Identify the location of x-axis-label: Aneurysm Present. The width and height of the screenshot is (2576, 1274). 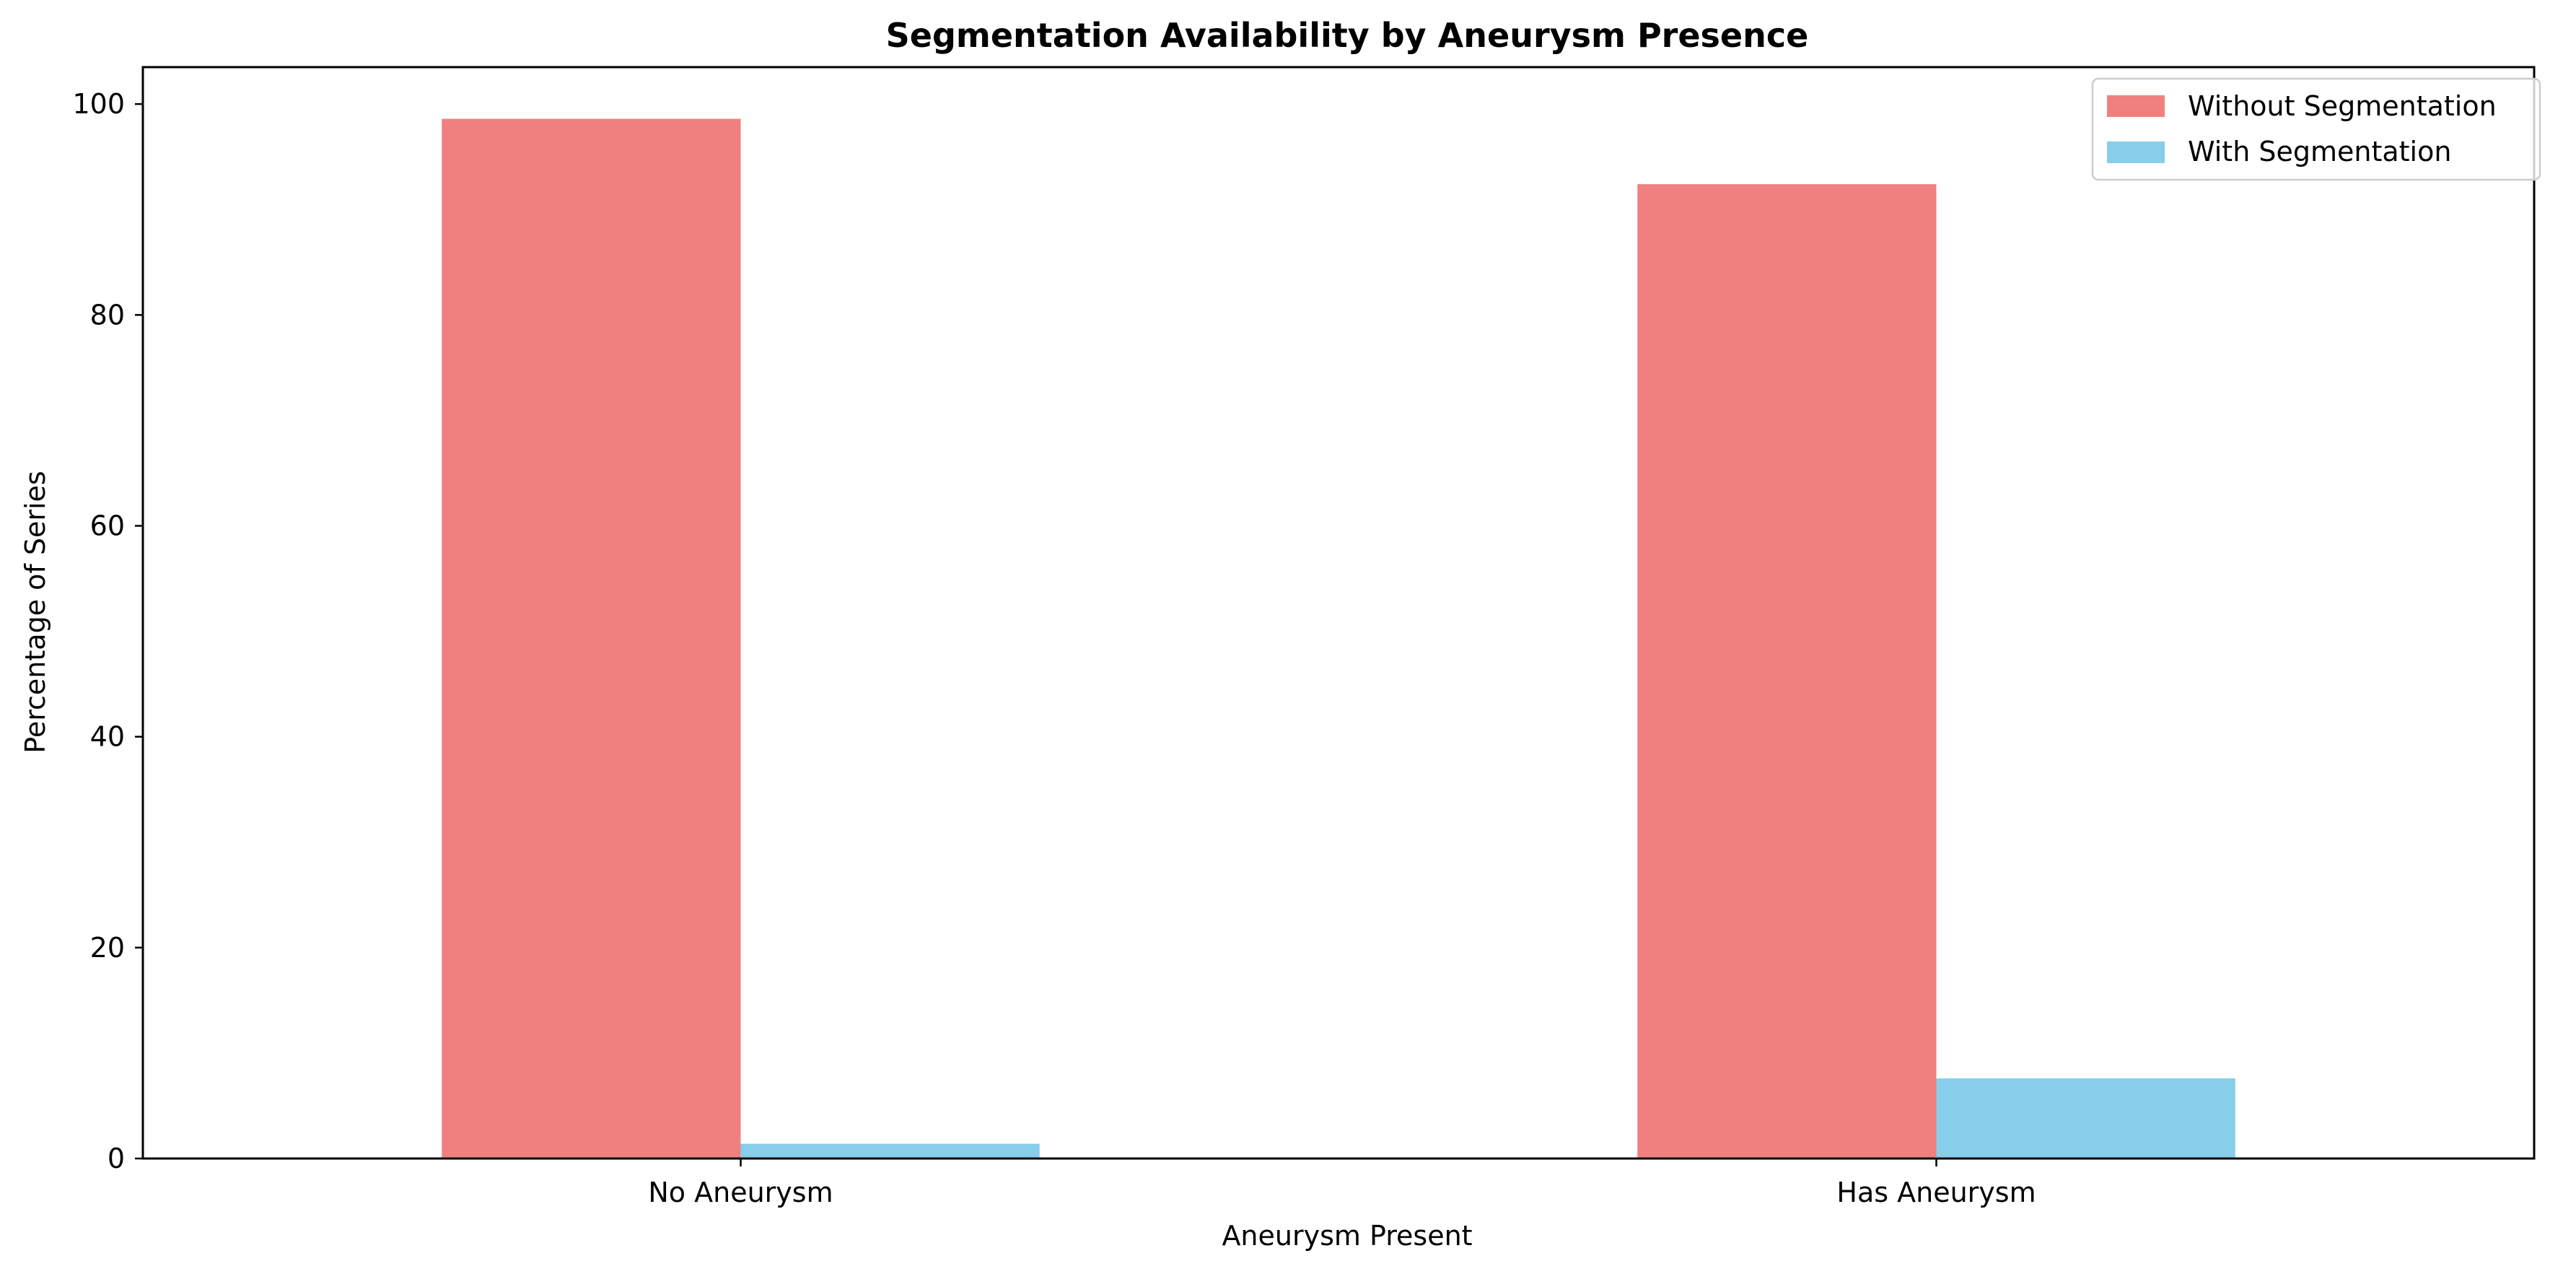
(1347, 1236).